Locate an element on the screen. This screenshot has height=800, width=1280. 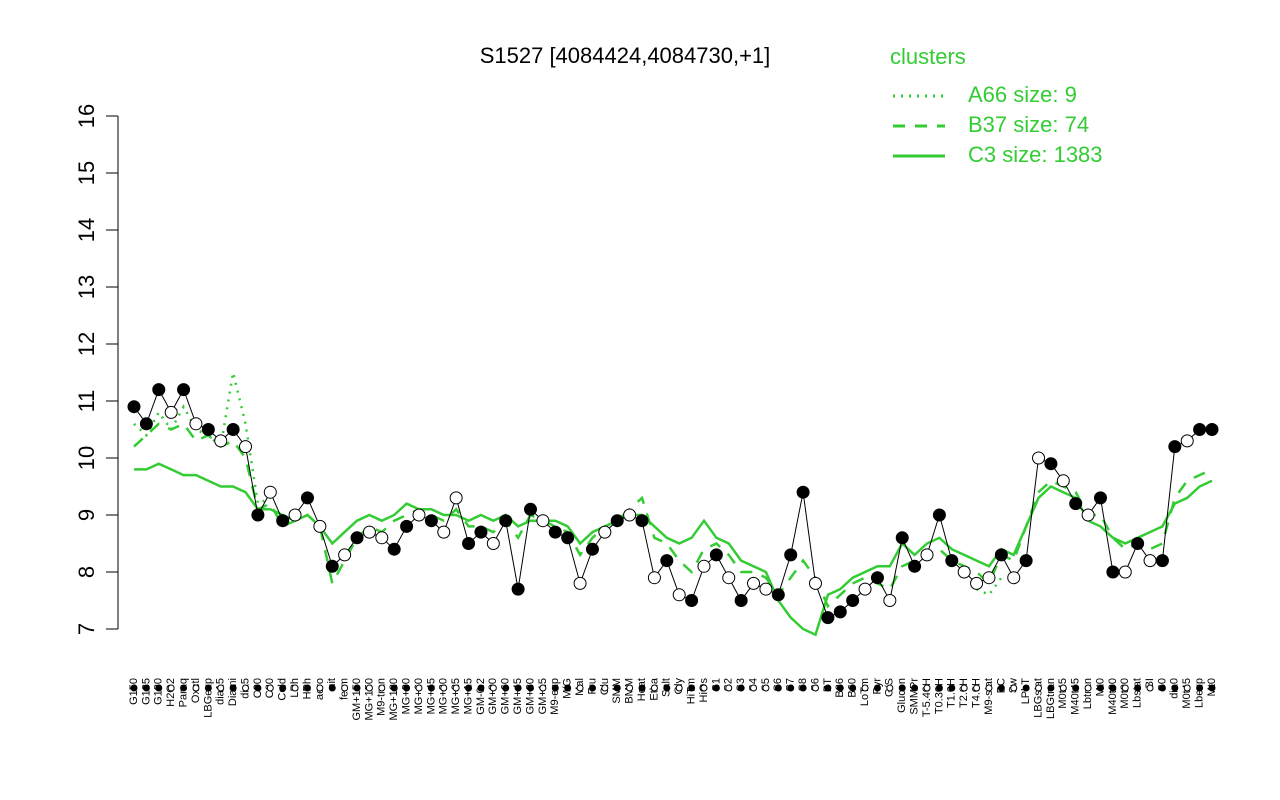
y-tick-label: 11 is located at coordinates (86, 401).